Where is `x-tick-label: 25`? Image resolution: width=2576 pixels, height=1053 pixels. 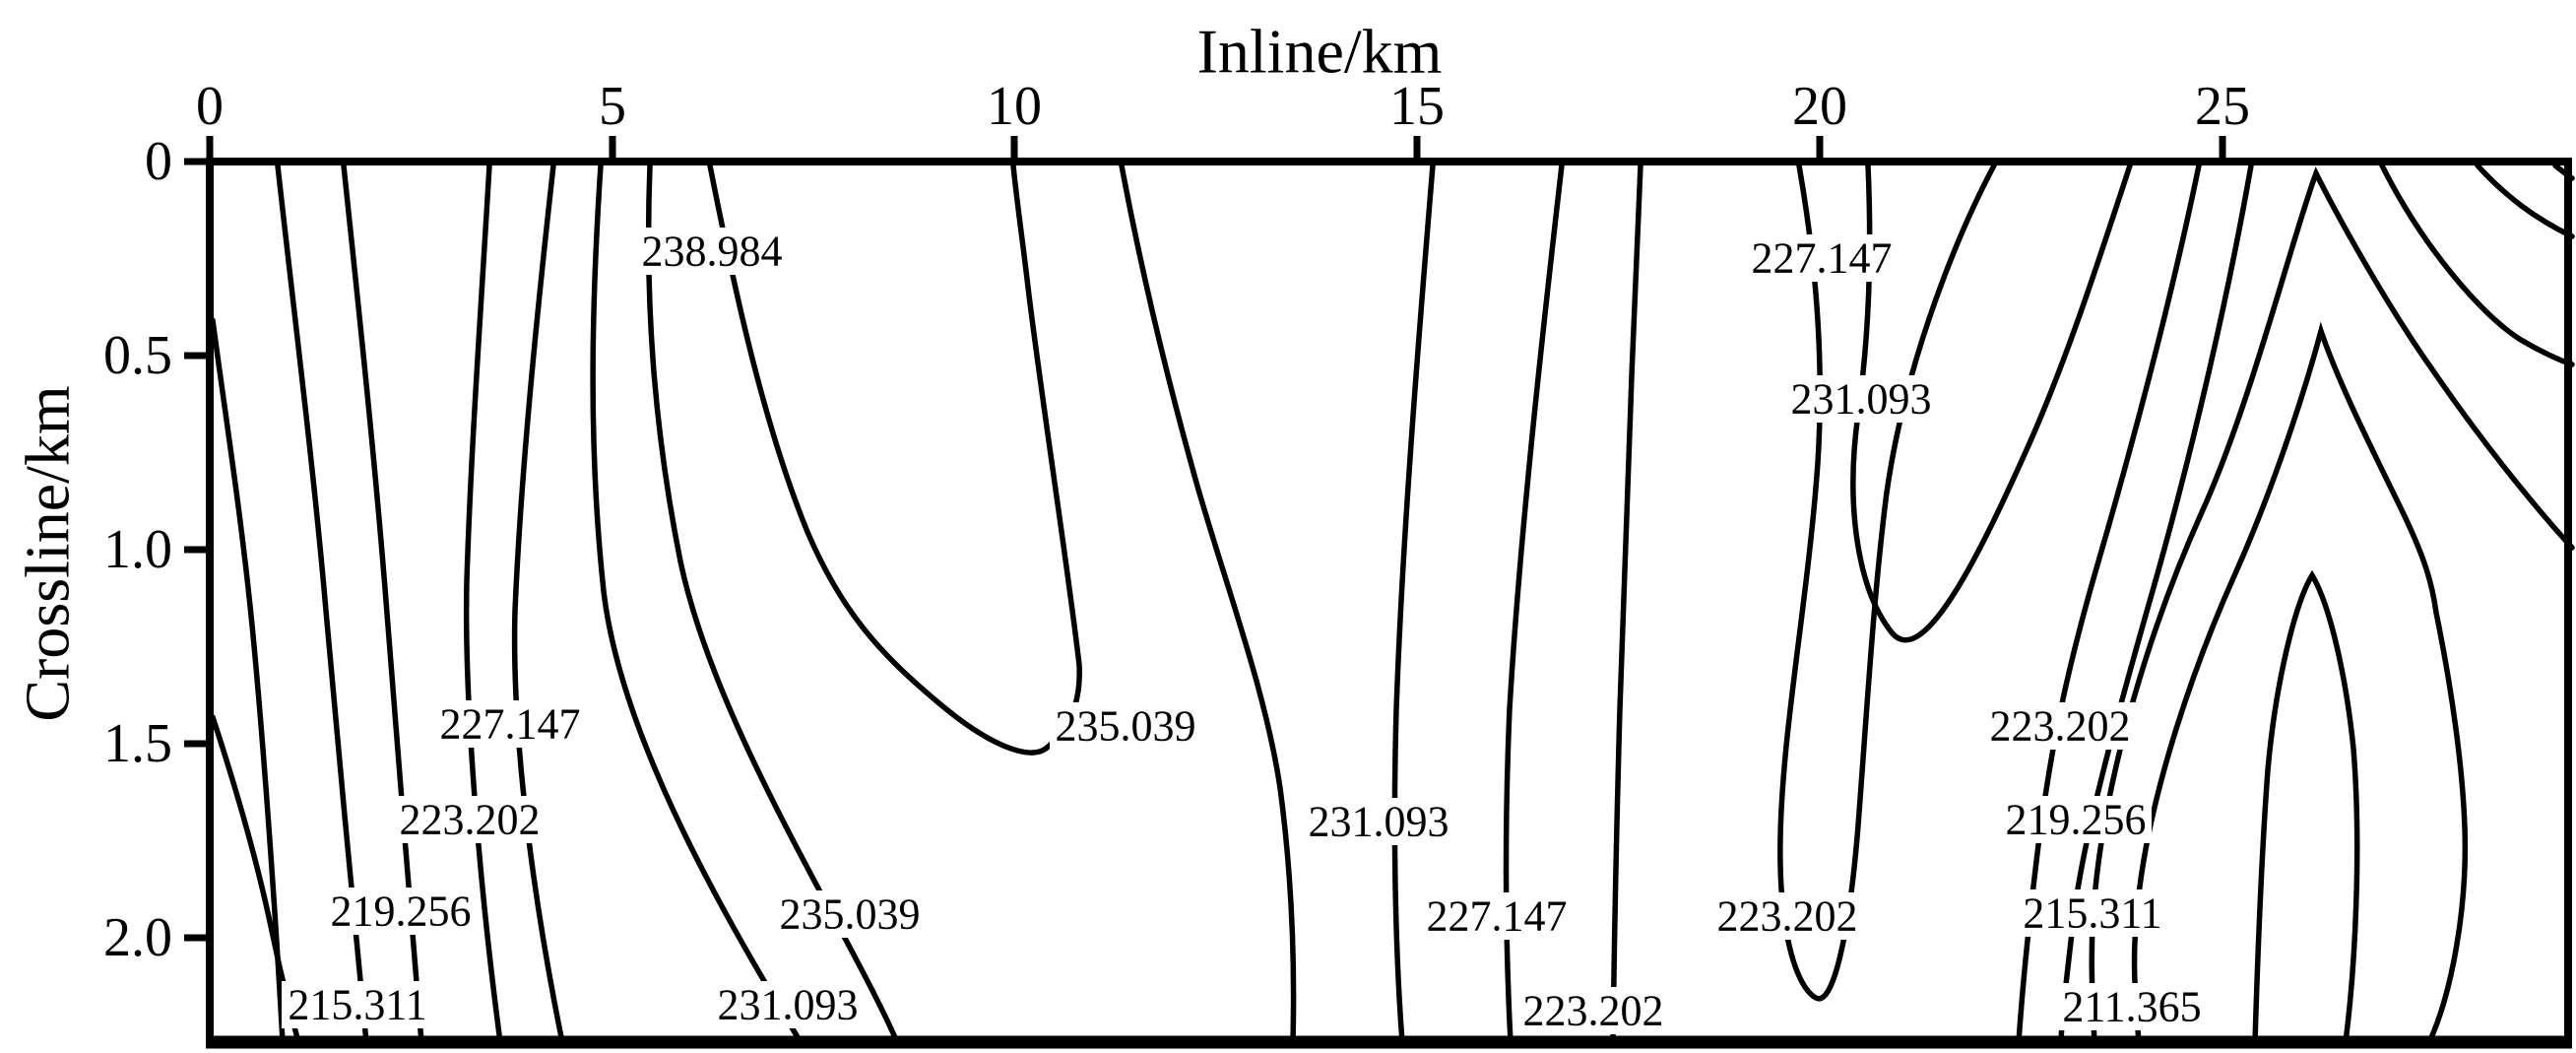 x-tick-label: 25 is located at coordinates (2222, 106).